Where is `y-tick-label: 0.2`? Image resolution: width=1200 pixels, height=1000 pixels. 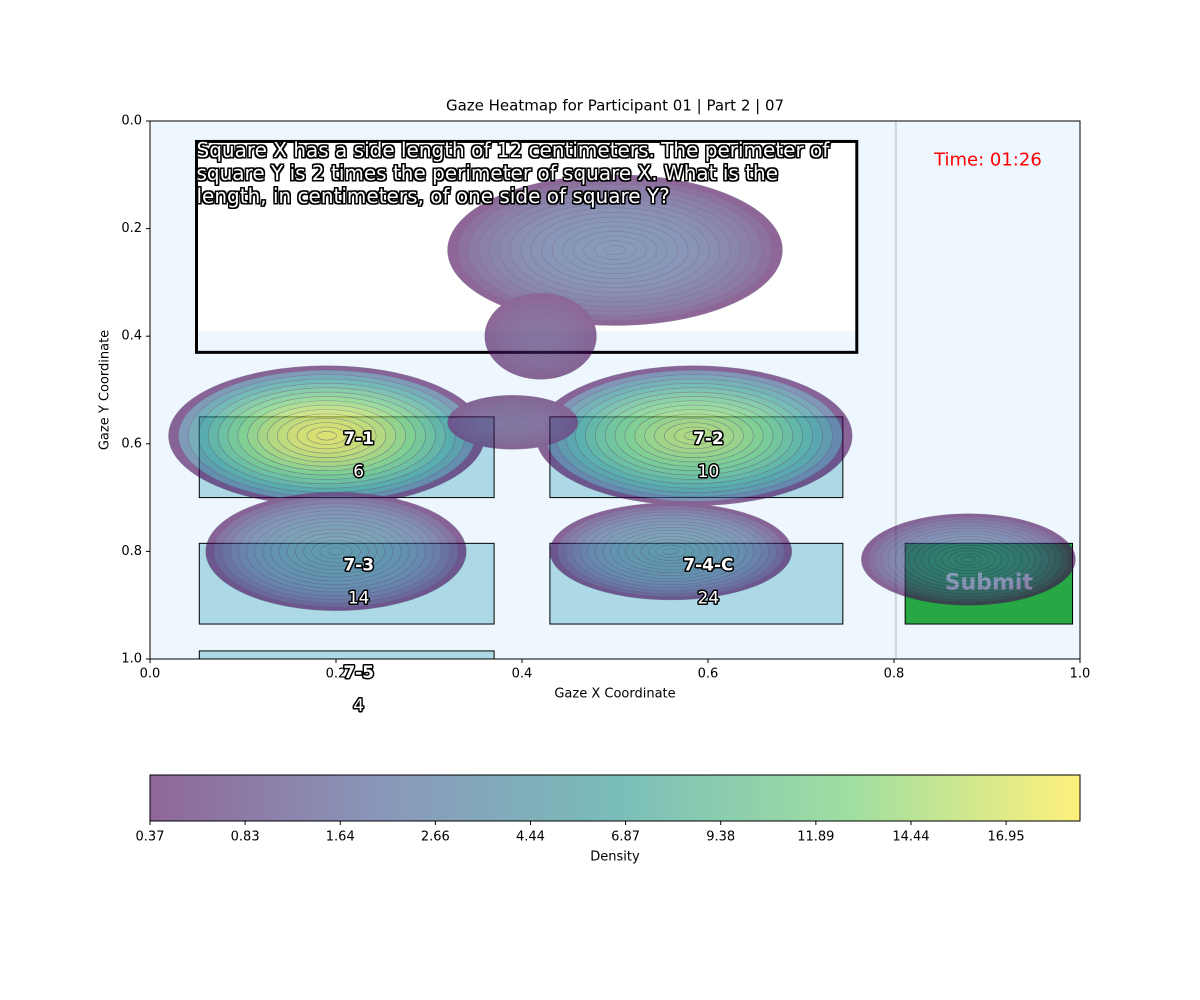 y-tick-label: 0.2 is located at coordinates (131, 228).